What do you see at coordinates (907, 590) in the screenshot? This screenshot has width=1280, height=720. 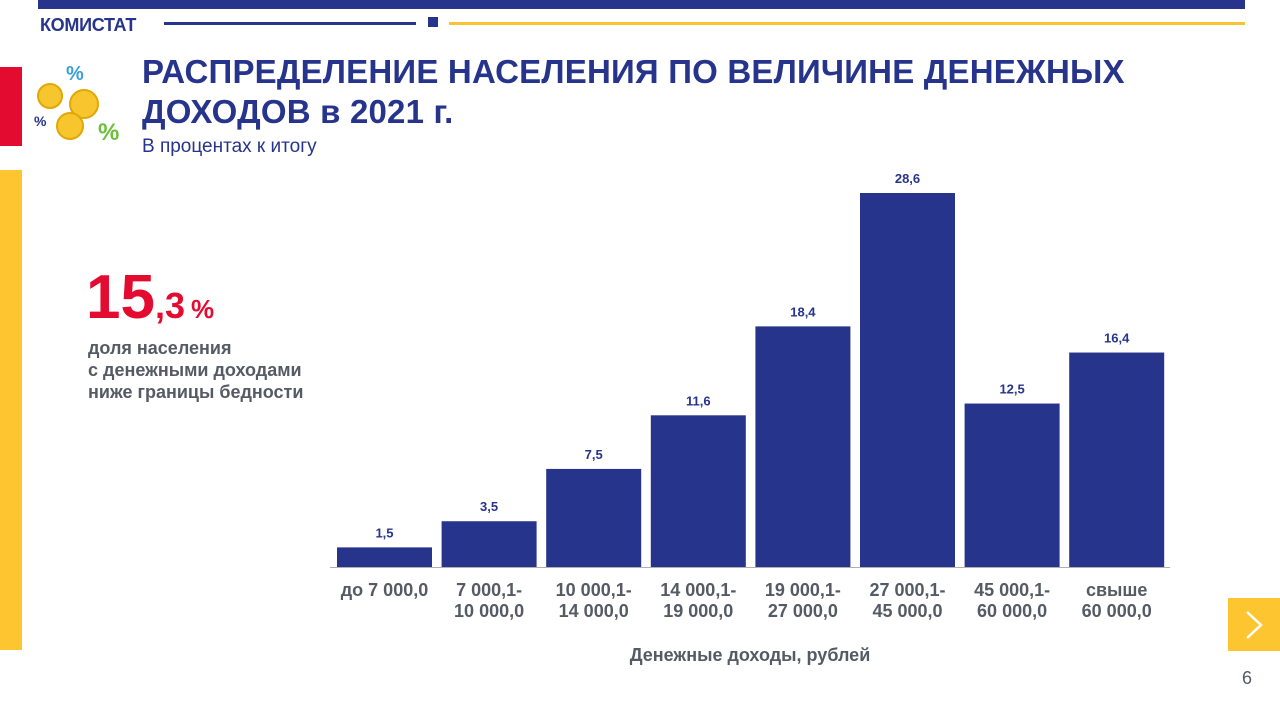 I see `x-tick-label: 27 000,1-` at bounding box center [907, 590].